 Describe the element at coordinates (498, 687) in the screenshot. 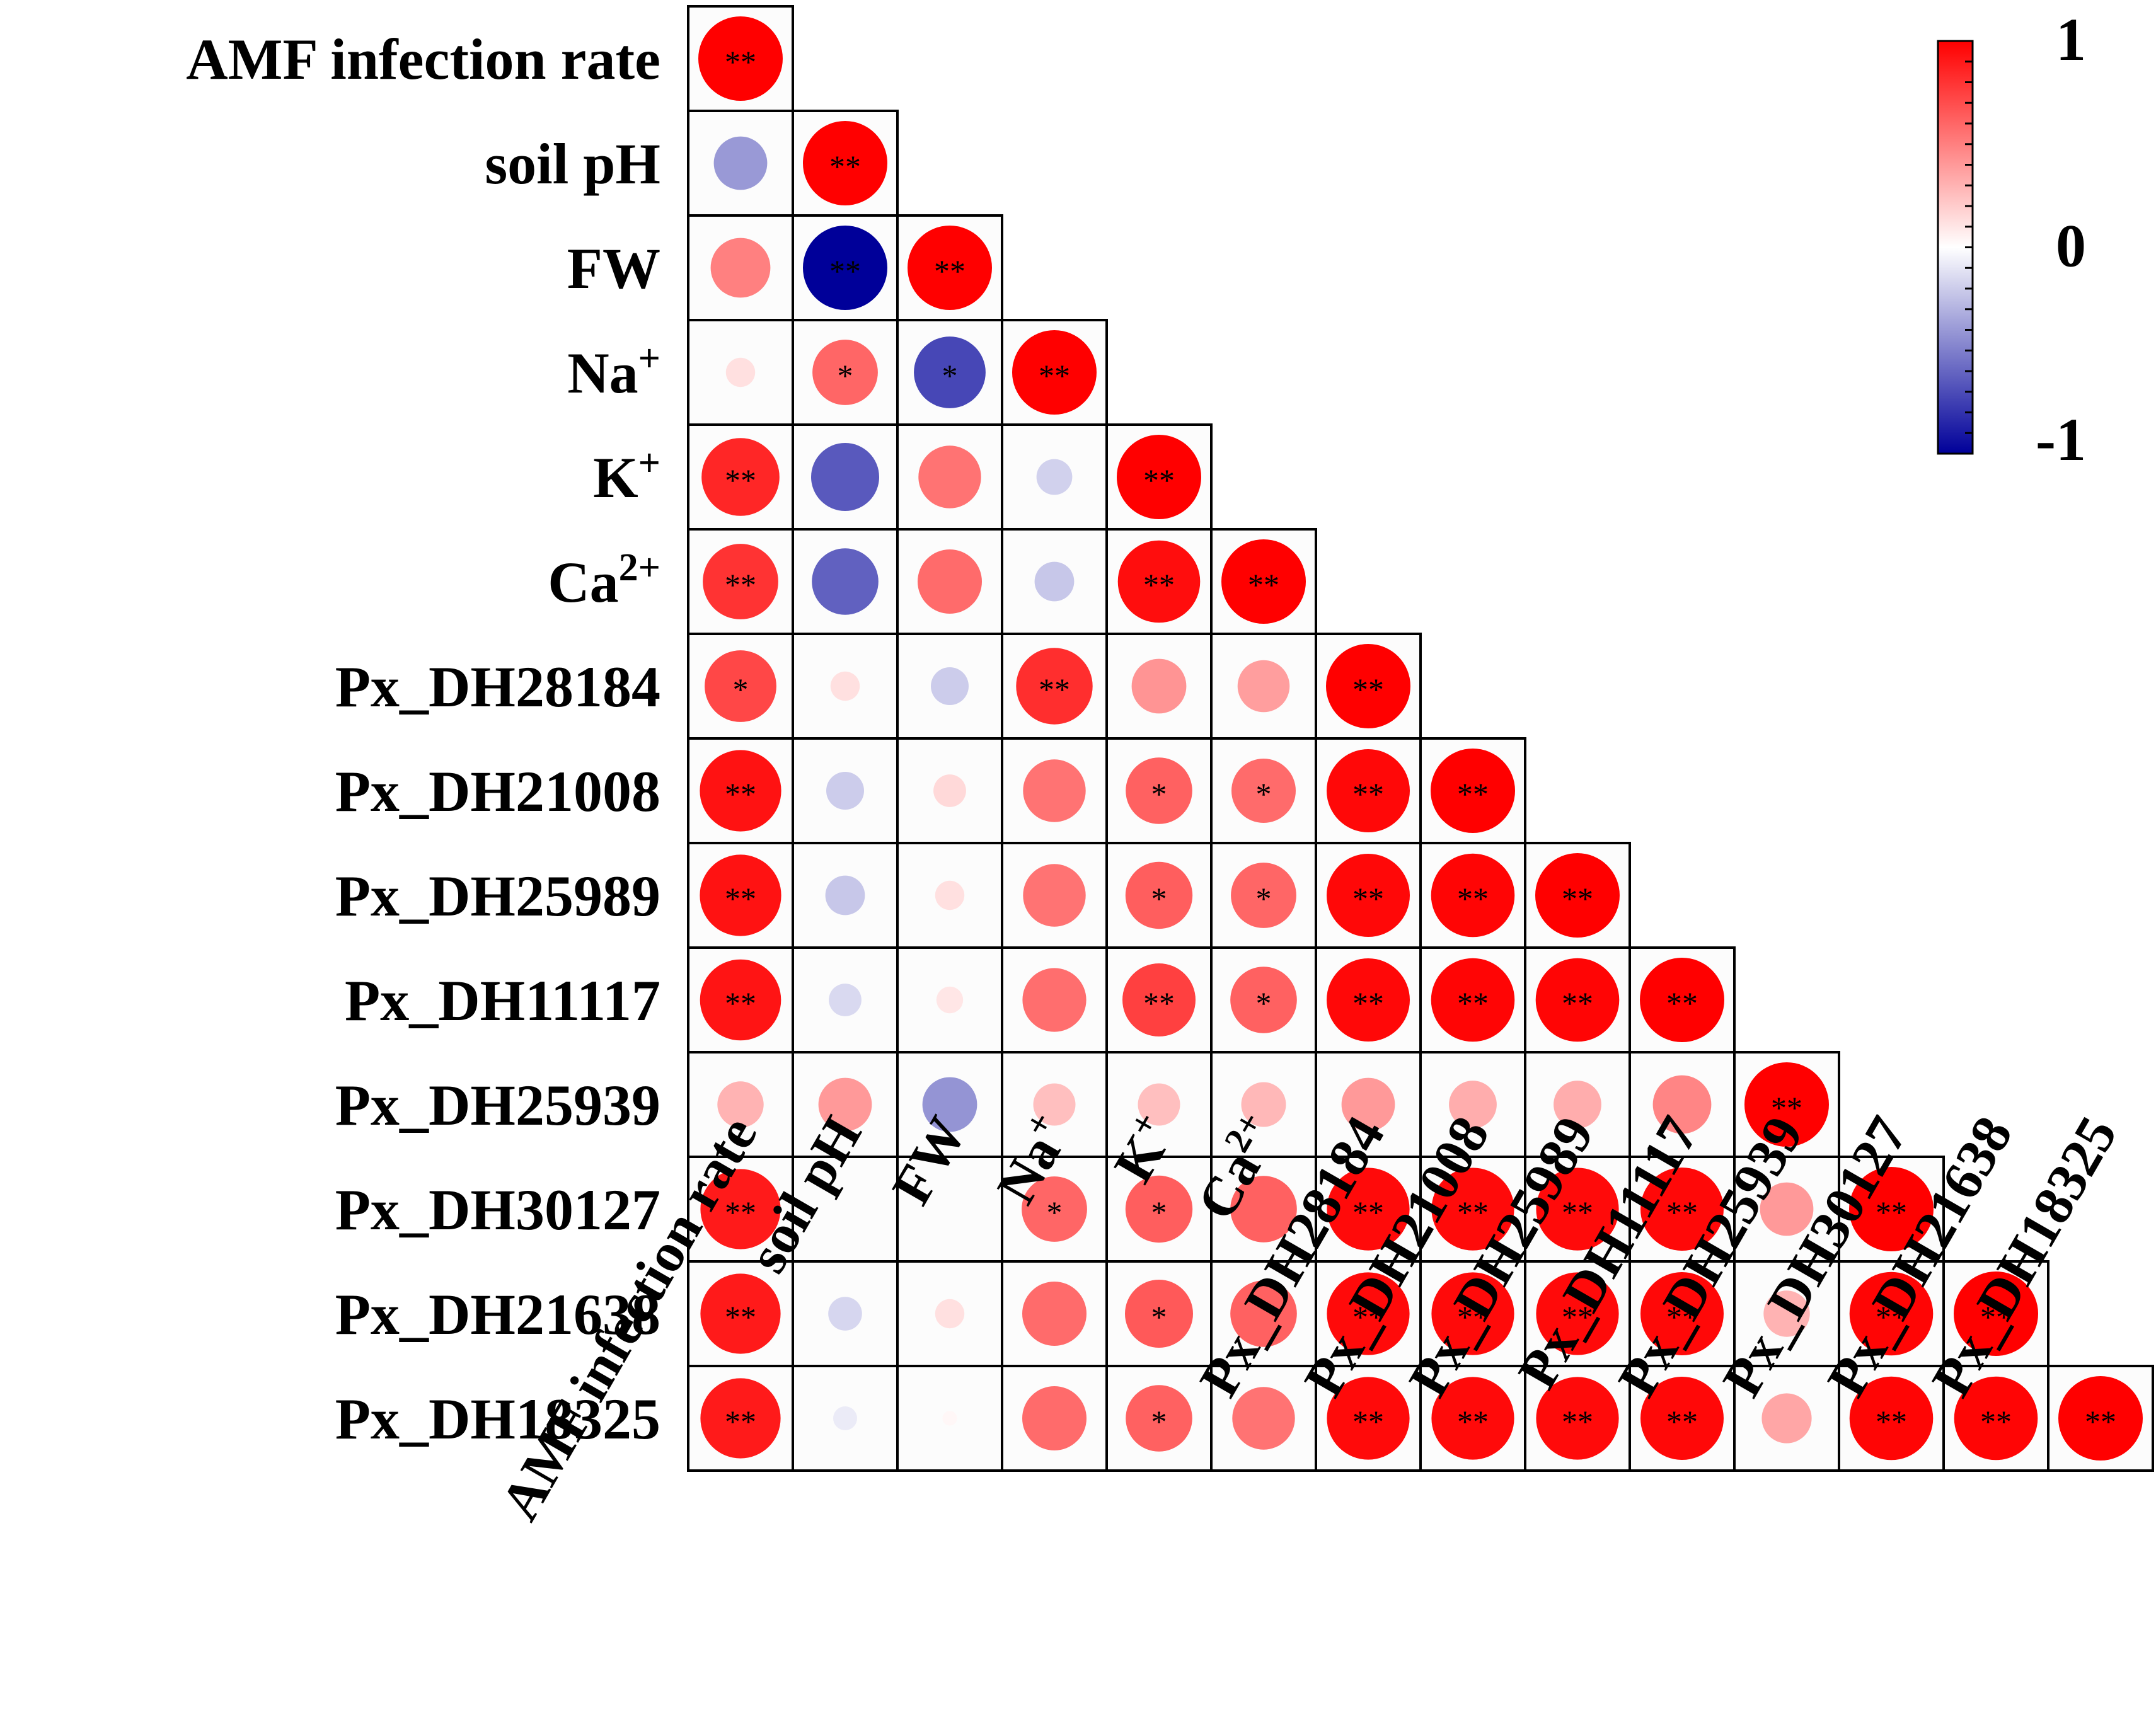

I see `row-label-px-dh28184: Px_DH28184` at that location.